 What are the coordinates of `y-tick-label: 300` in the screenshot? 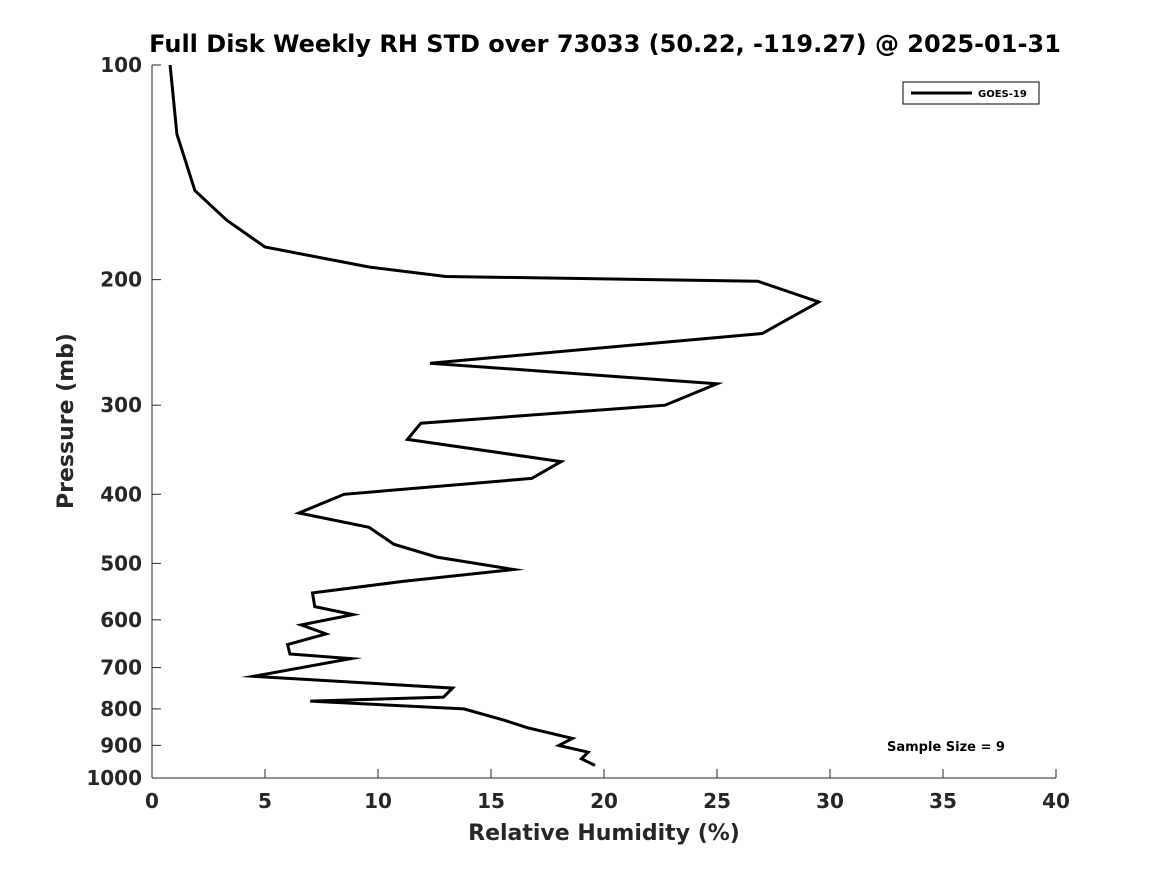 It's located at (121, 405).